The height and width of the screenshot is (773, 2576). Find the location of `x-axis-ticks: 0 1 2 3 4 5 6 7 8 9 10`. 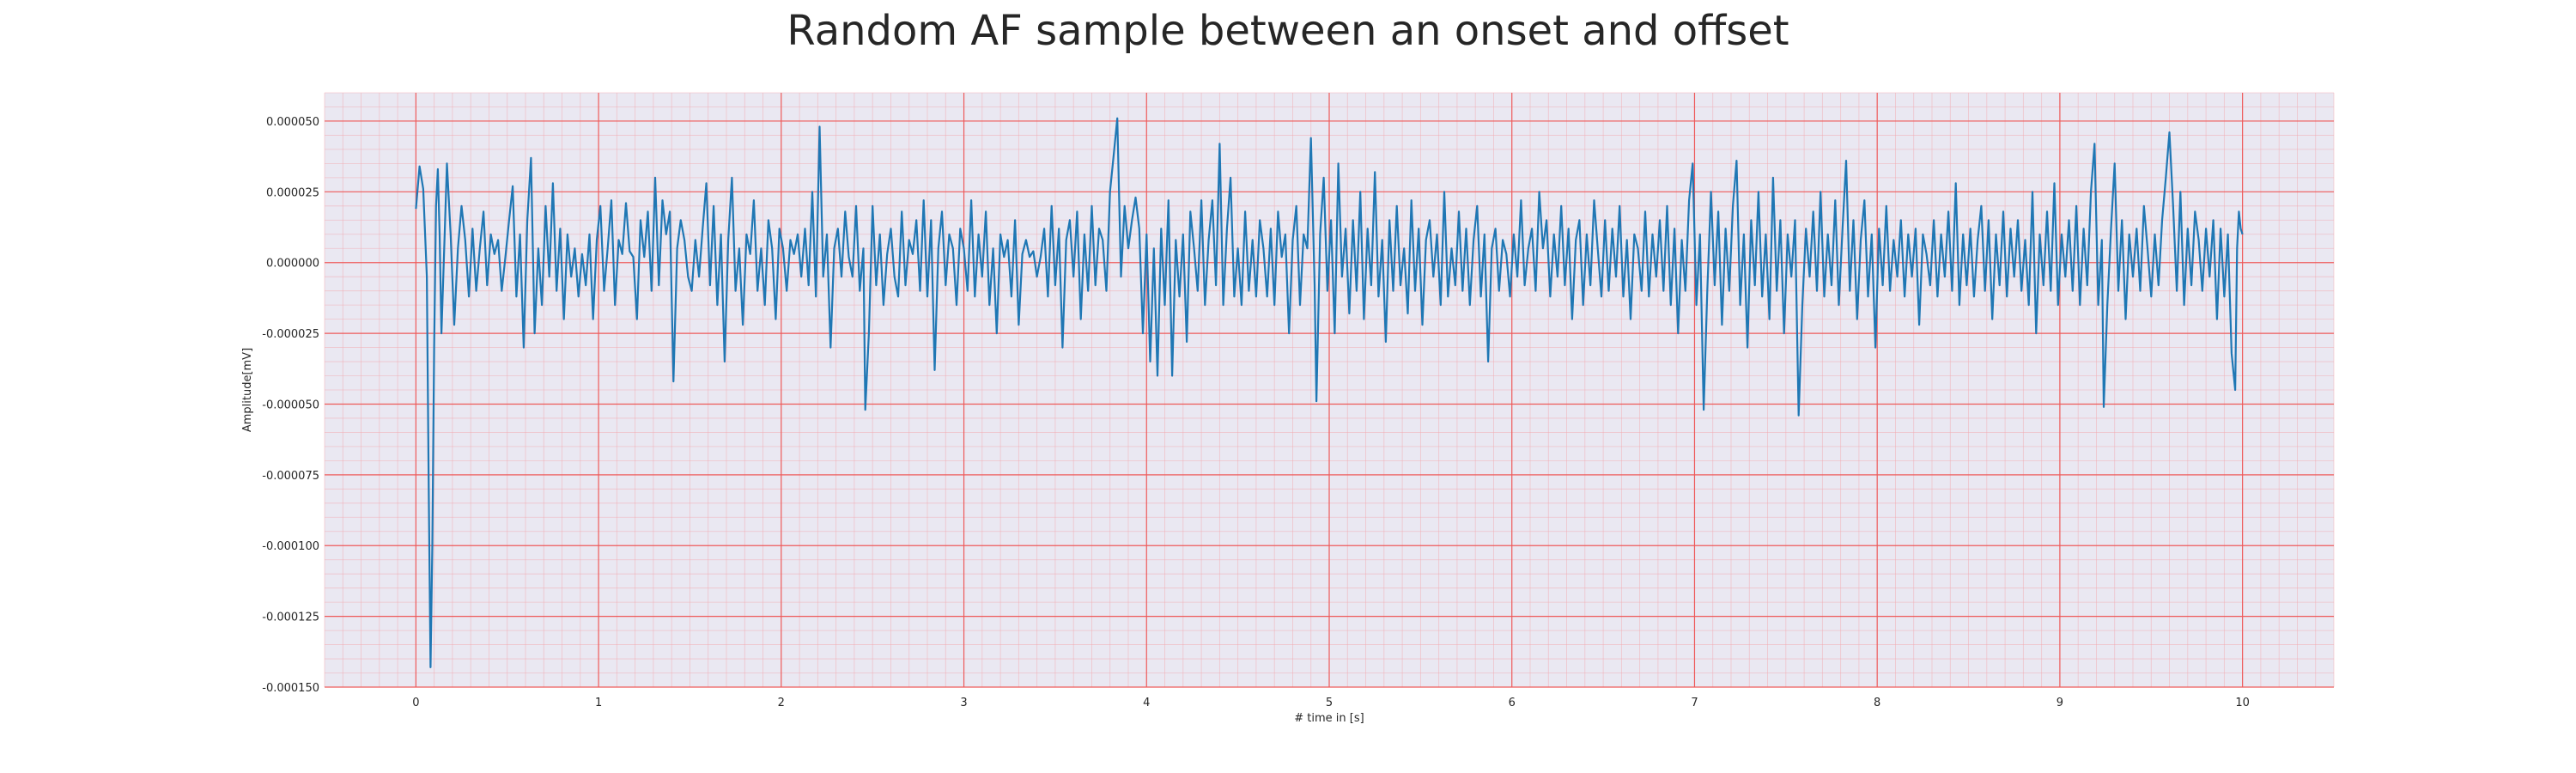

x-axis-ticks: 0 1 2 3 4 5 6 7 8 9 10 is located at coordinates (1331, 703).